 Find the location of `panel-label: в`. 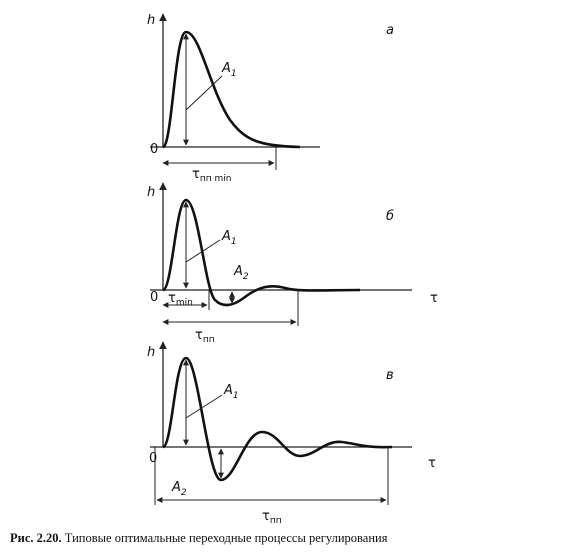

panel-label: в is located at coordinates (390, 375).